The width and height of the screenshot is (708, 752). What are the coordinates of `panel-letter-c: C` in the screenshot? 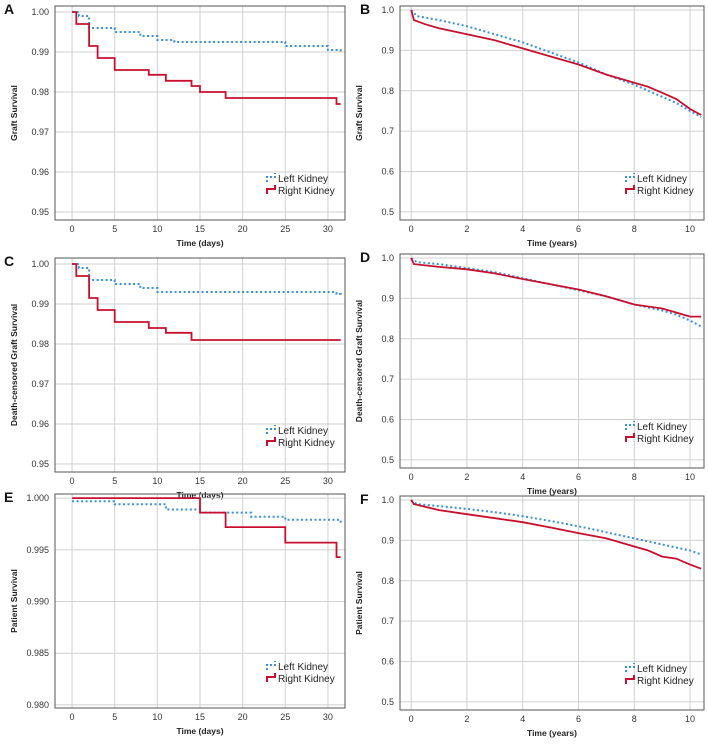 It's located at (9, 261).